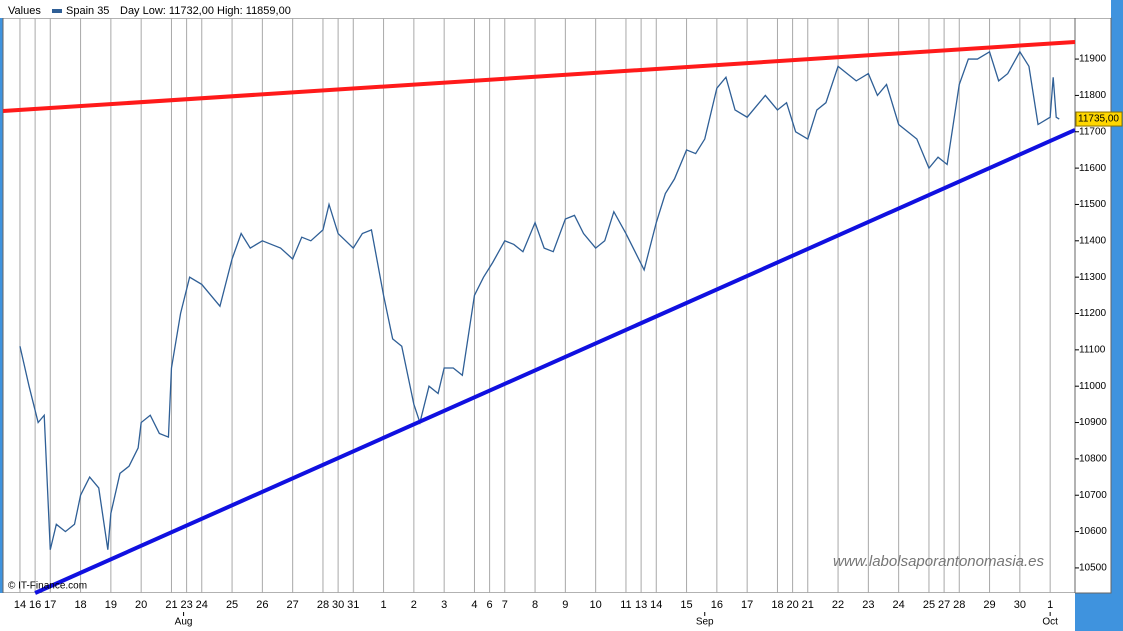  I want to click on legend-title: Values, so click(24, 11).